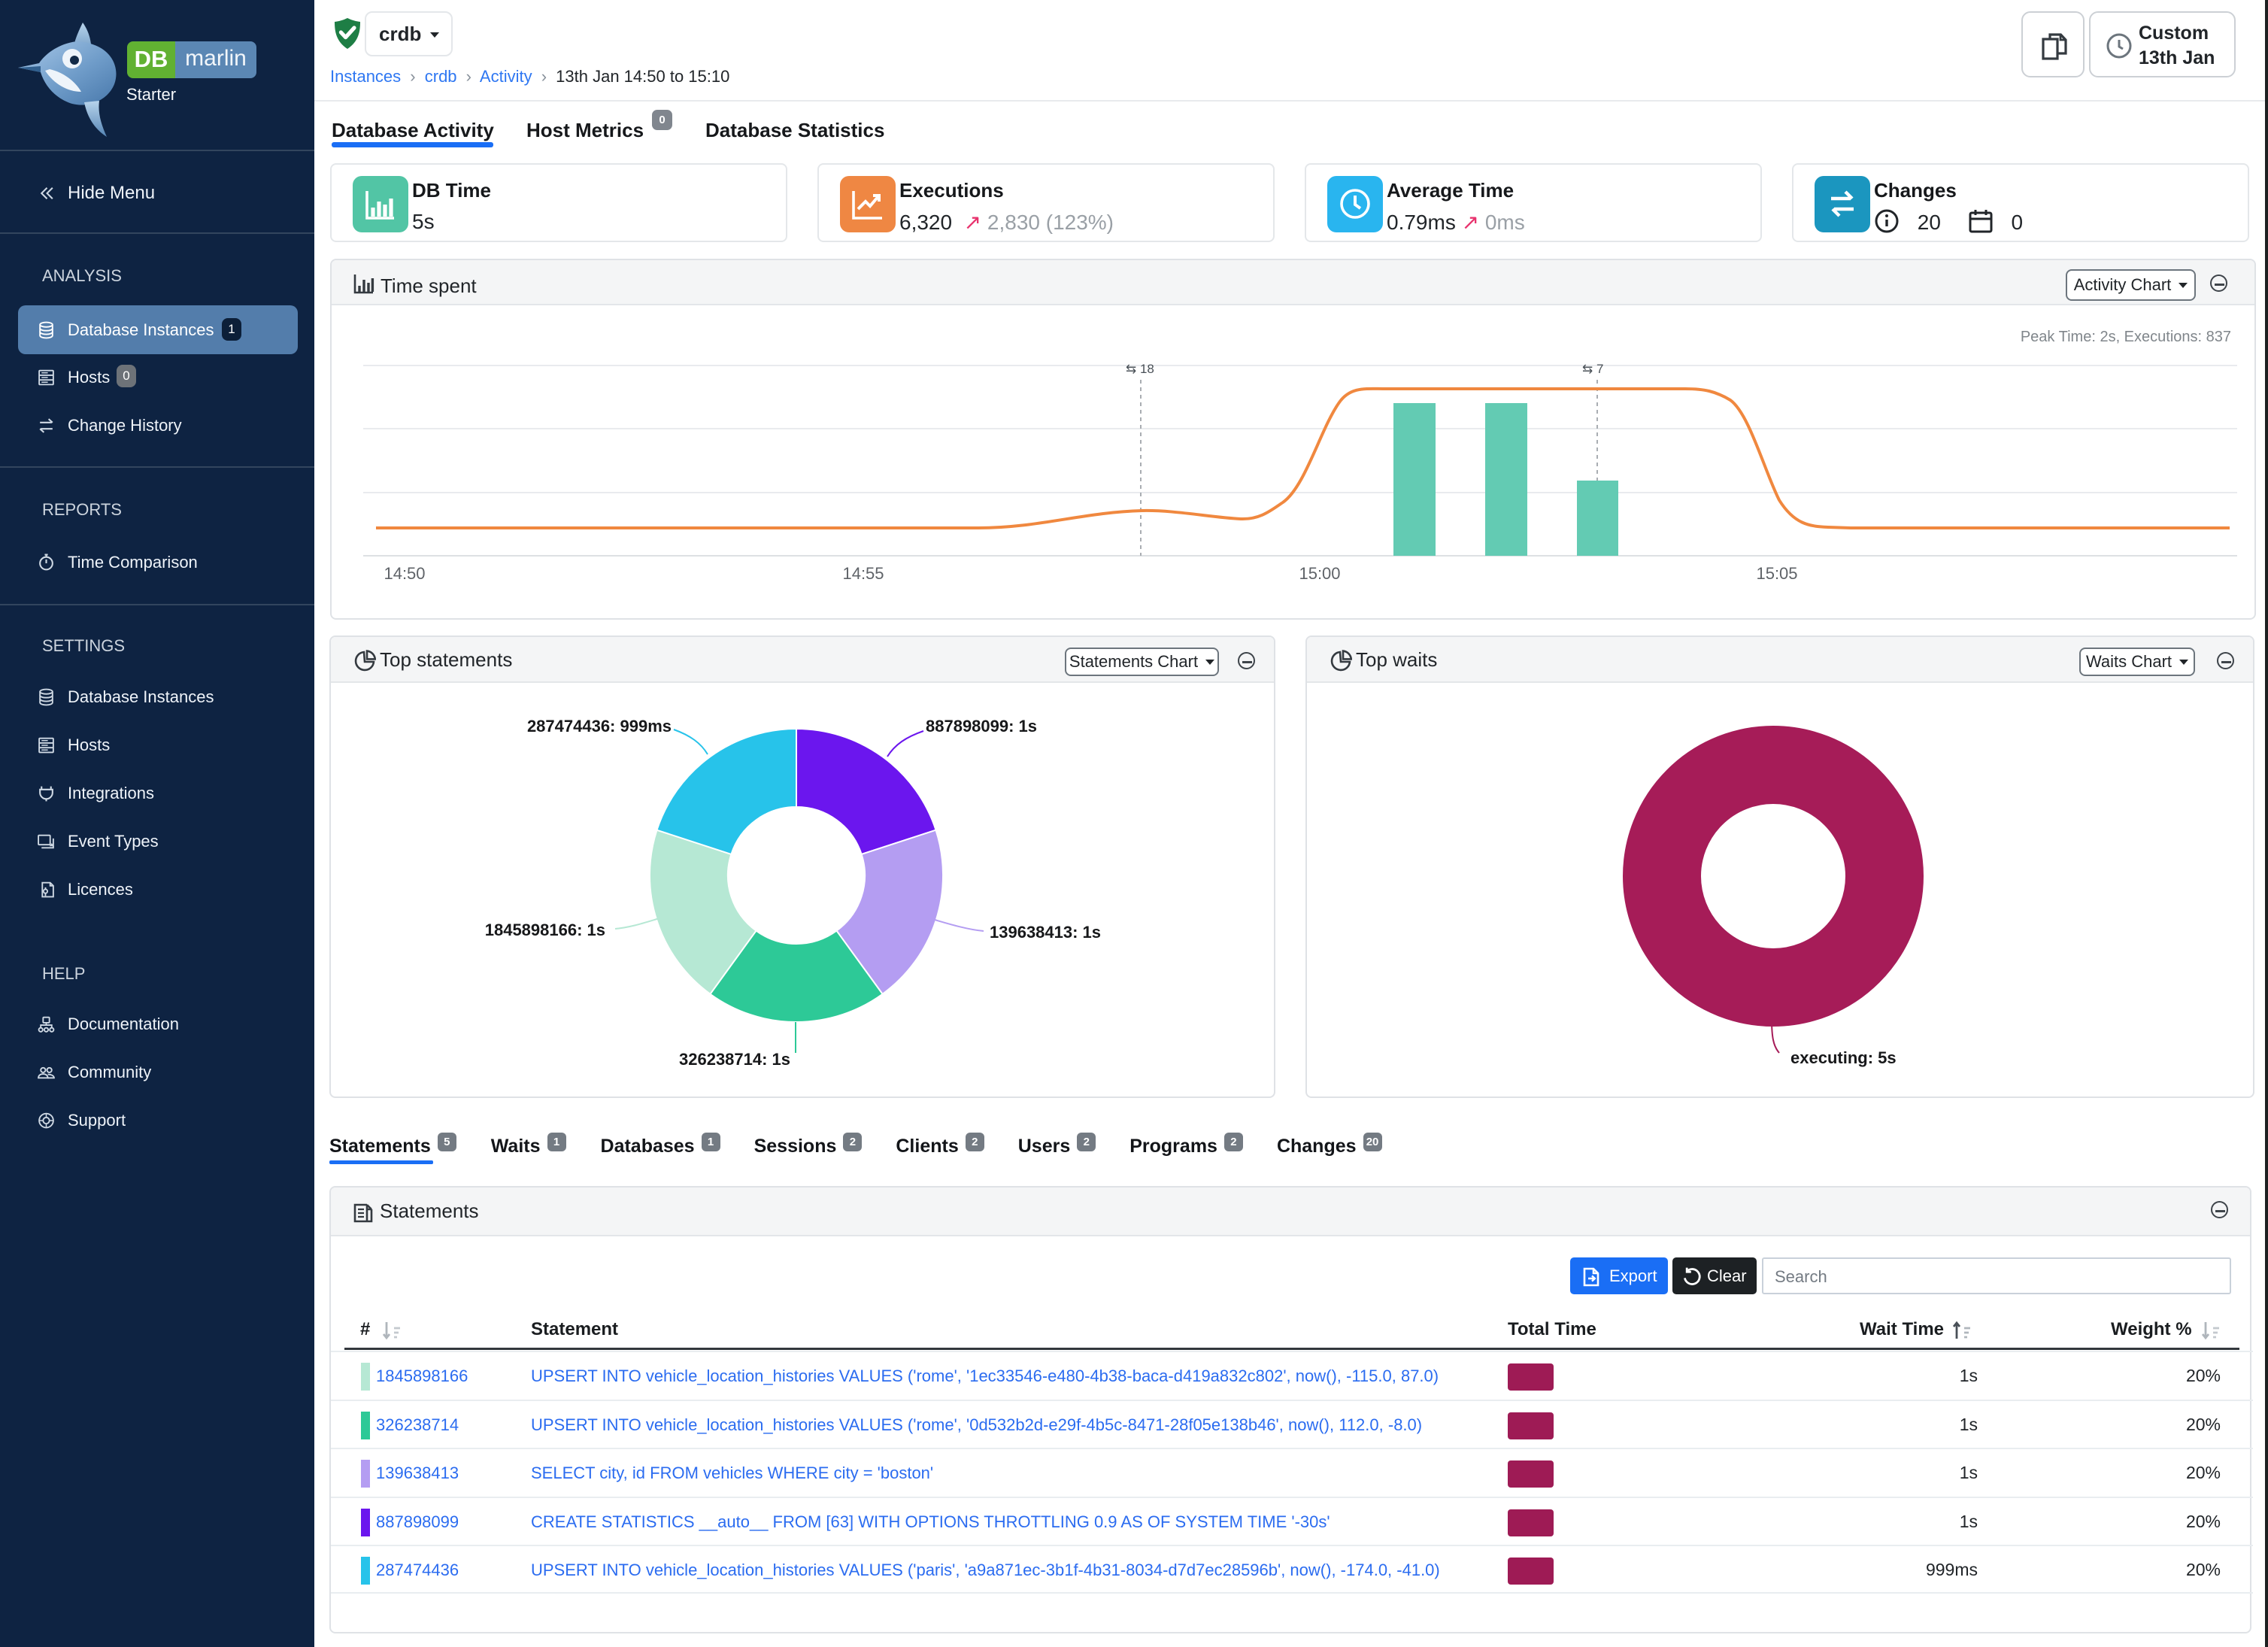 Image resolution: width=2268 pixels, height=1647 pixels. What do you see at coordinates (1592, 369) in the screenshot?
I see `svg-text: ⇆ 7` at bounding box center [1592, 369].